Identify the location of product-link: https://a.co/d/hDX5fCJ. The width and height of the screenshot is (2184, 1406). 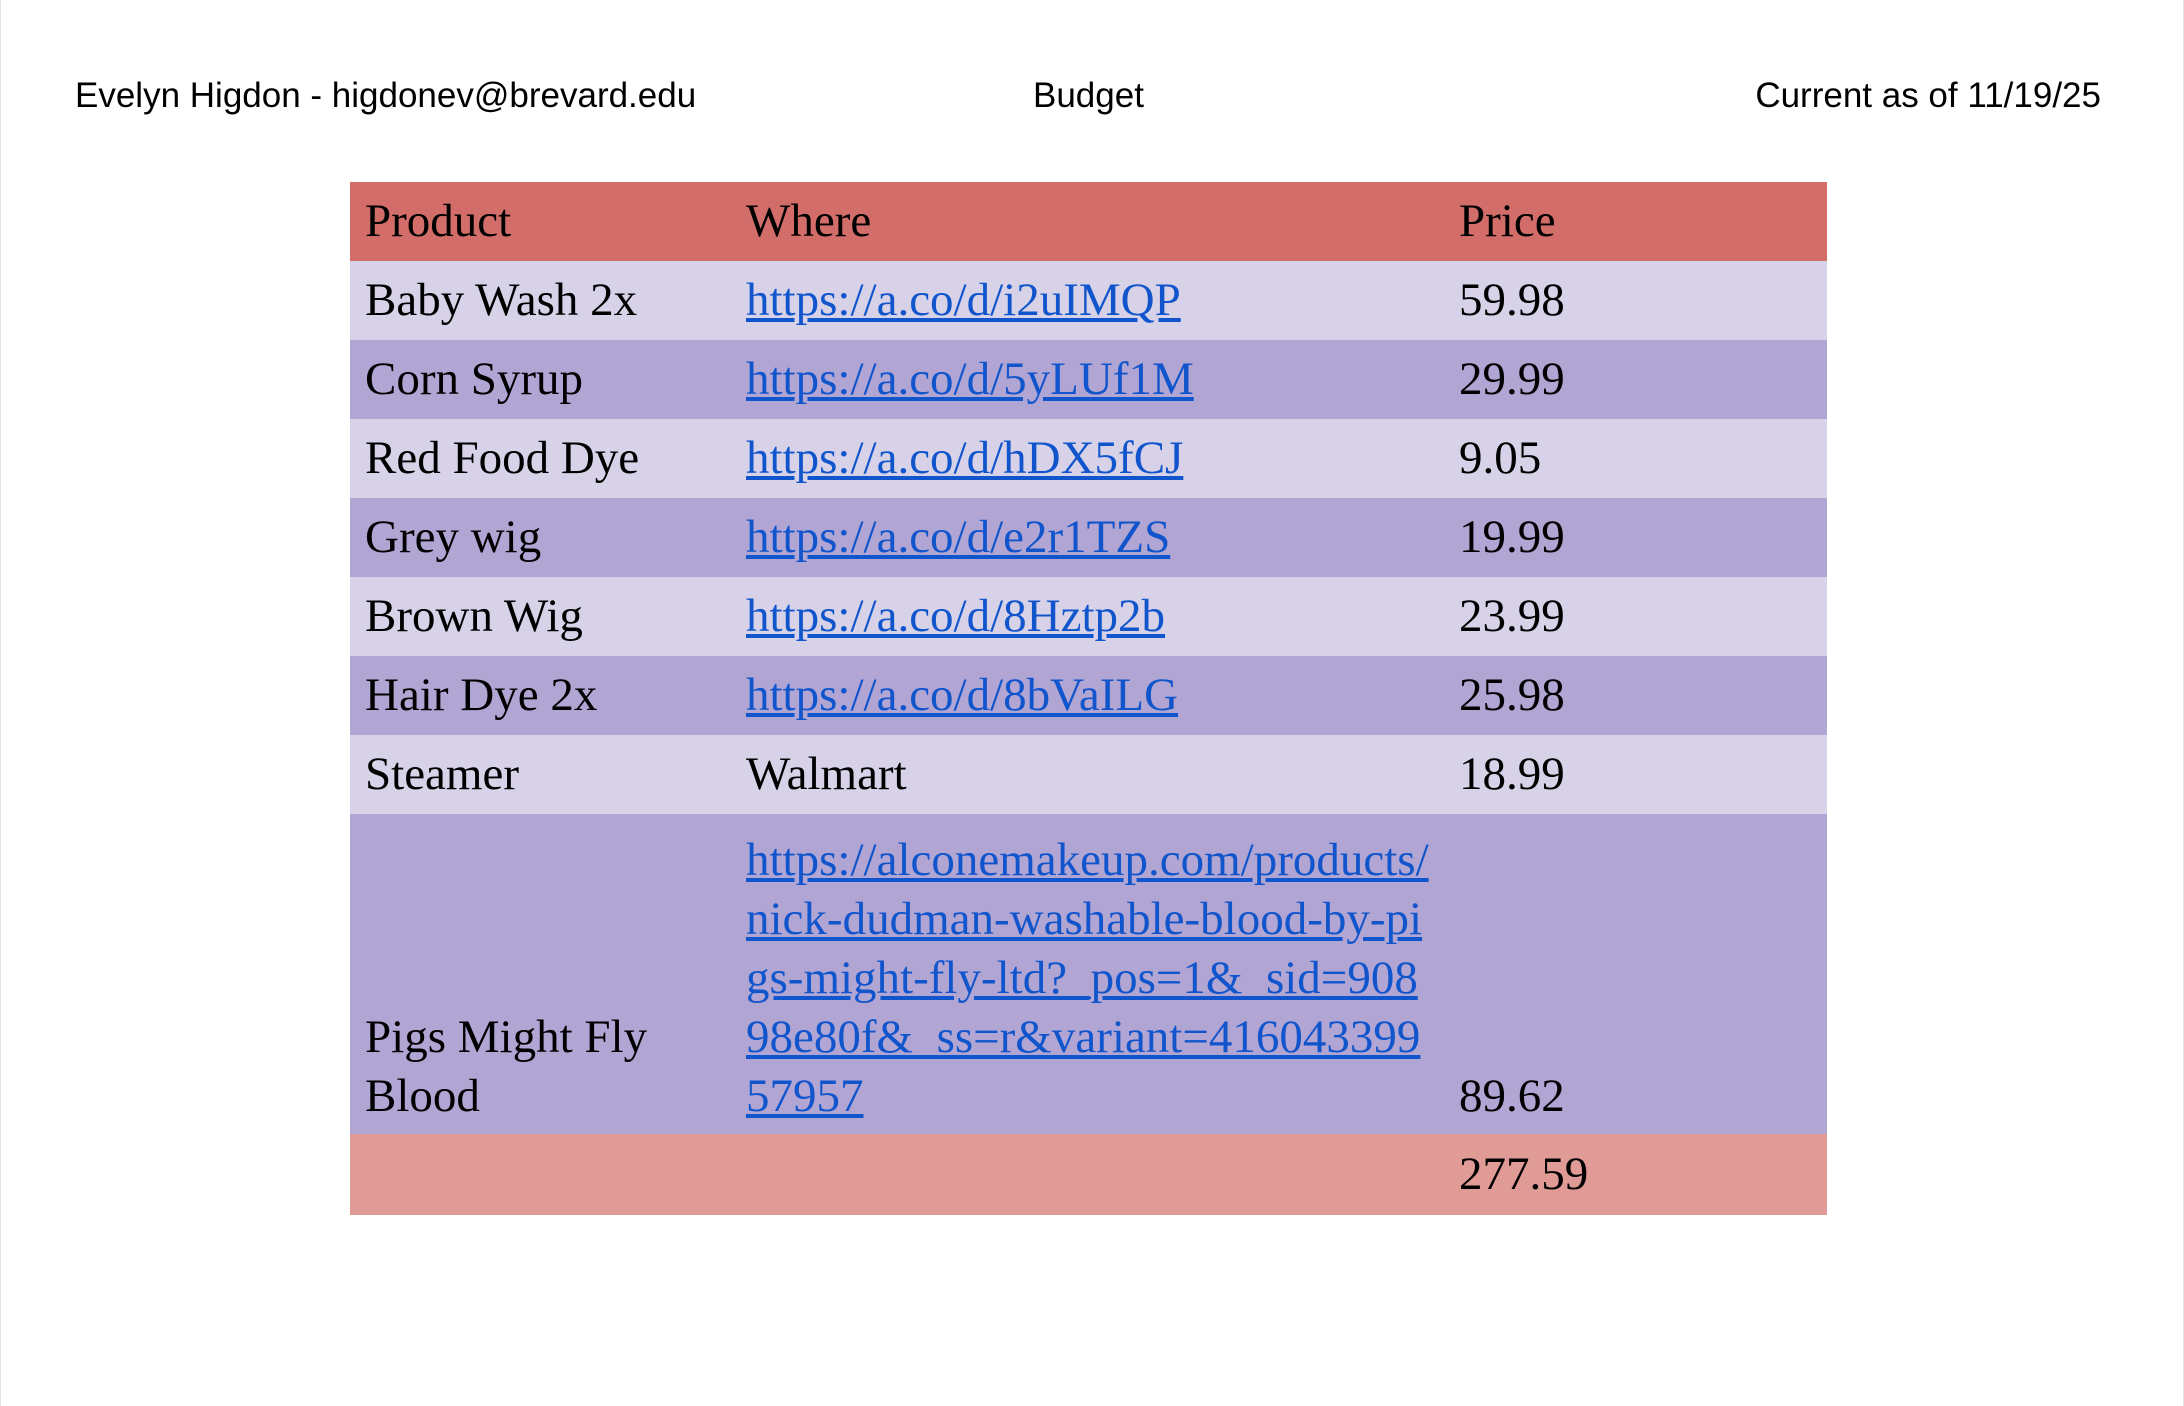
(965, 458).